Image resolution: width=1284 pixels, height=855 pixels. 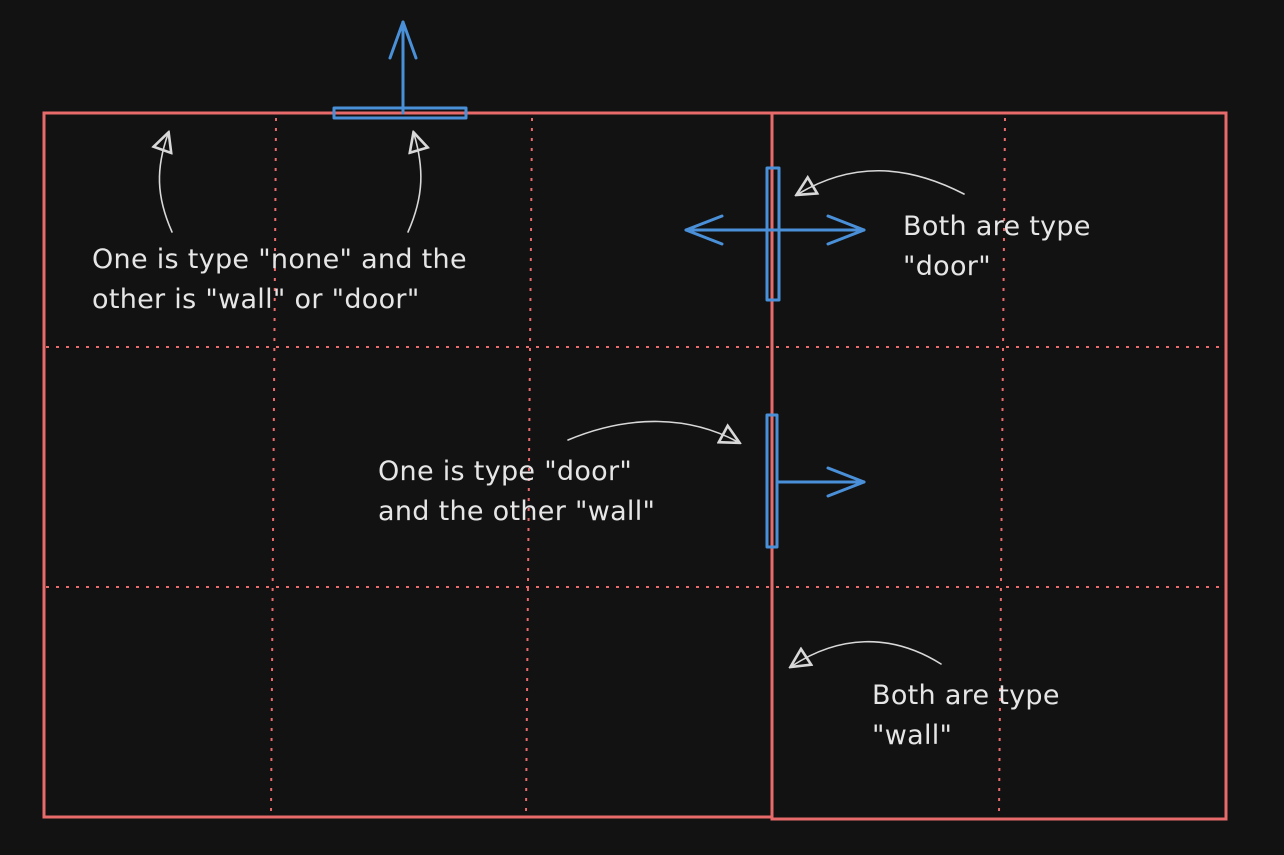 I want to click on annotation-both-door: Both are type "door", so click(x=997, y=247).